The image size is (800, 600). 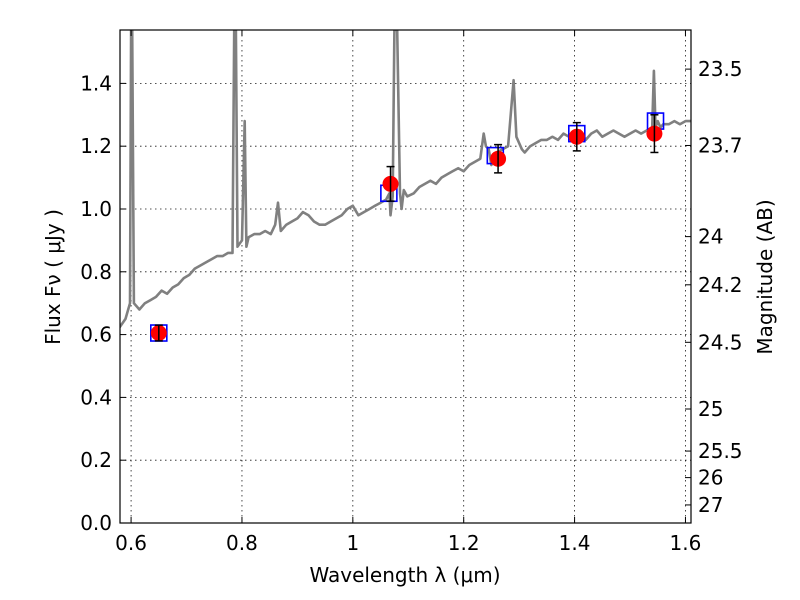 I want to click on y-axis-label: Flux Fν ( μJy ), so click(x=53, y=277).